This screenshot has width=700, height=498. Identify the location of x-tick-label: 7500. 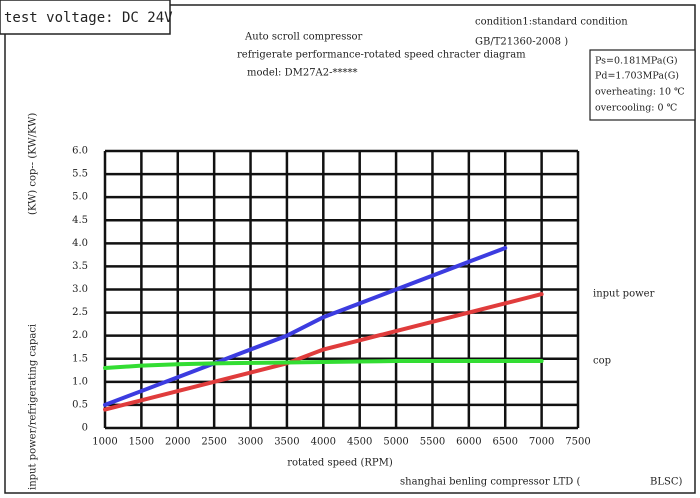
(577, 442).